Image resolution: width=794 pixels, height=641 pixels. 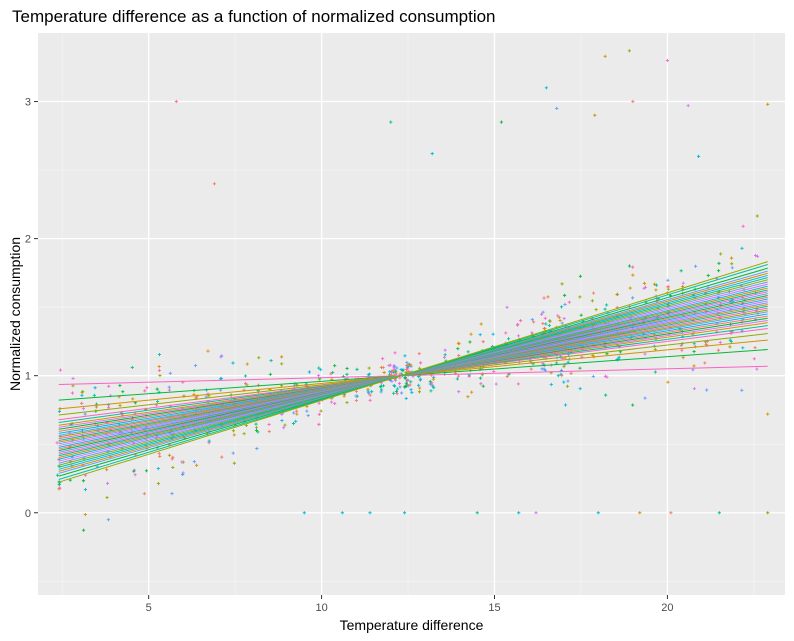 What do you see at coordinates (28, 240) in the screenshot?
I see `y-tick-label: 2` at bounding box center [28, 240].